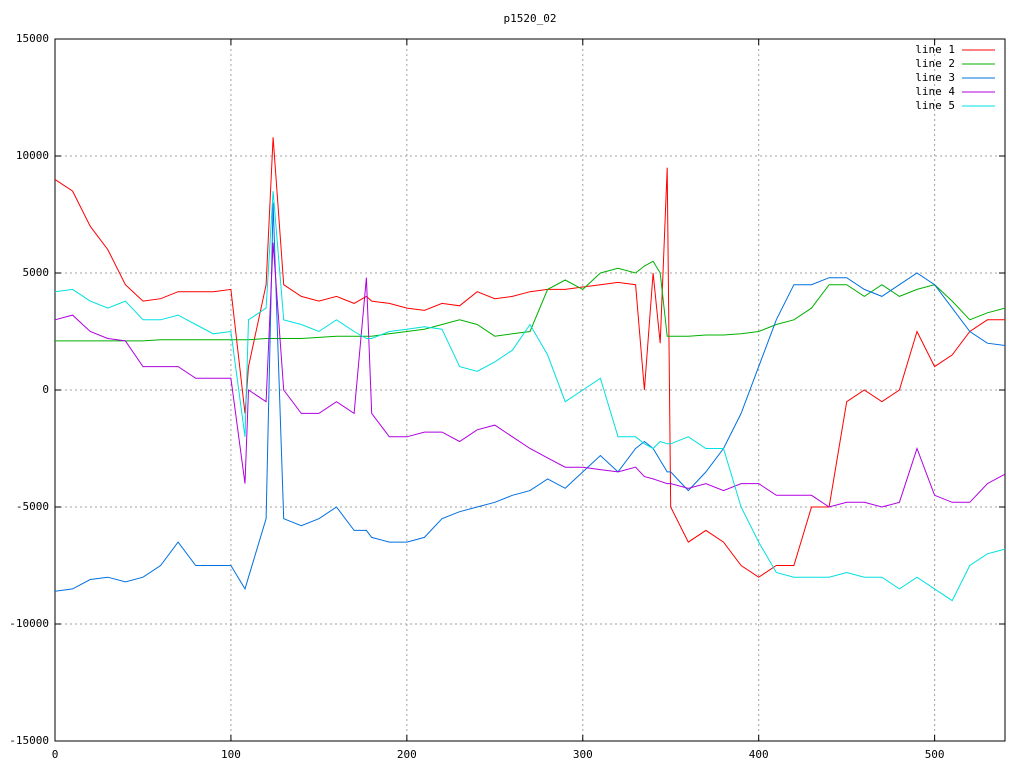  What do you see at coordinates (45, 389) in the screenshot?
I see `y-tick-label: 0` at bounding box center [45, 389].